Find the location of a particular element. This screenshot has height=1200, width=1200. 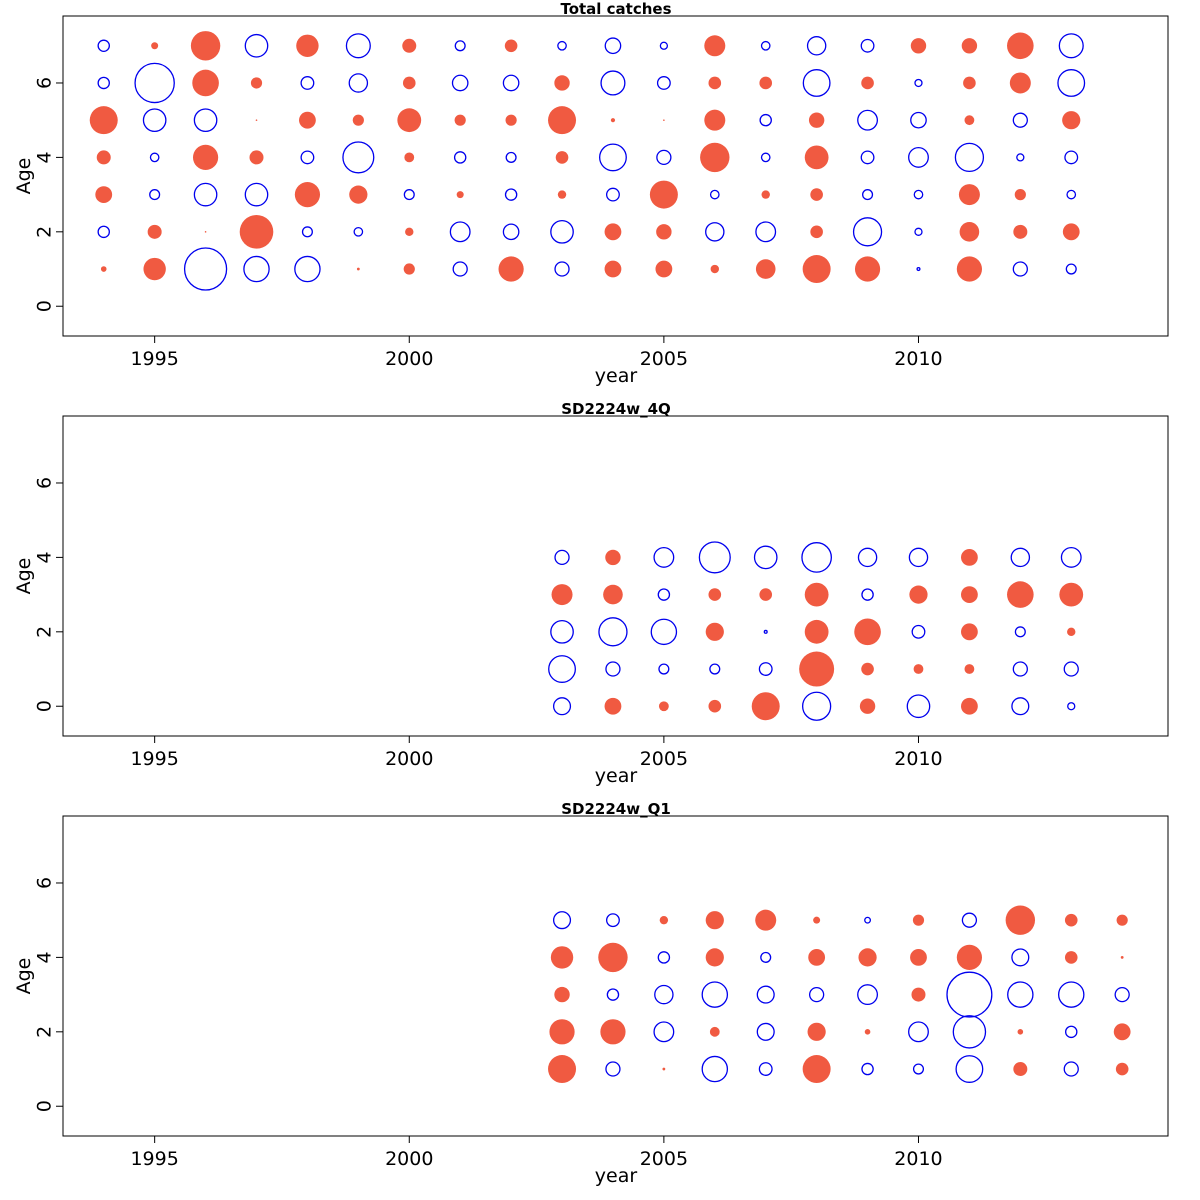

y-tick-label: 0 is located at coordinates (45, 706).